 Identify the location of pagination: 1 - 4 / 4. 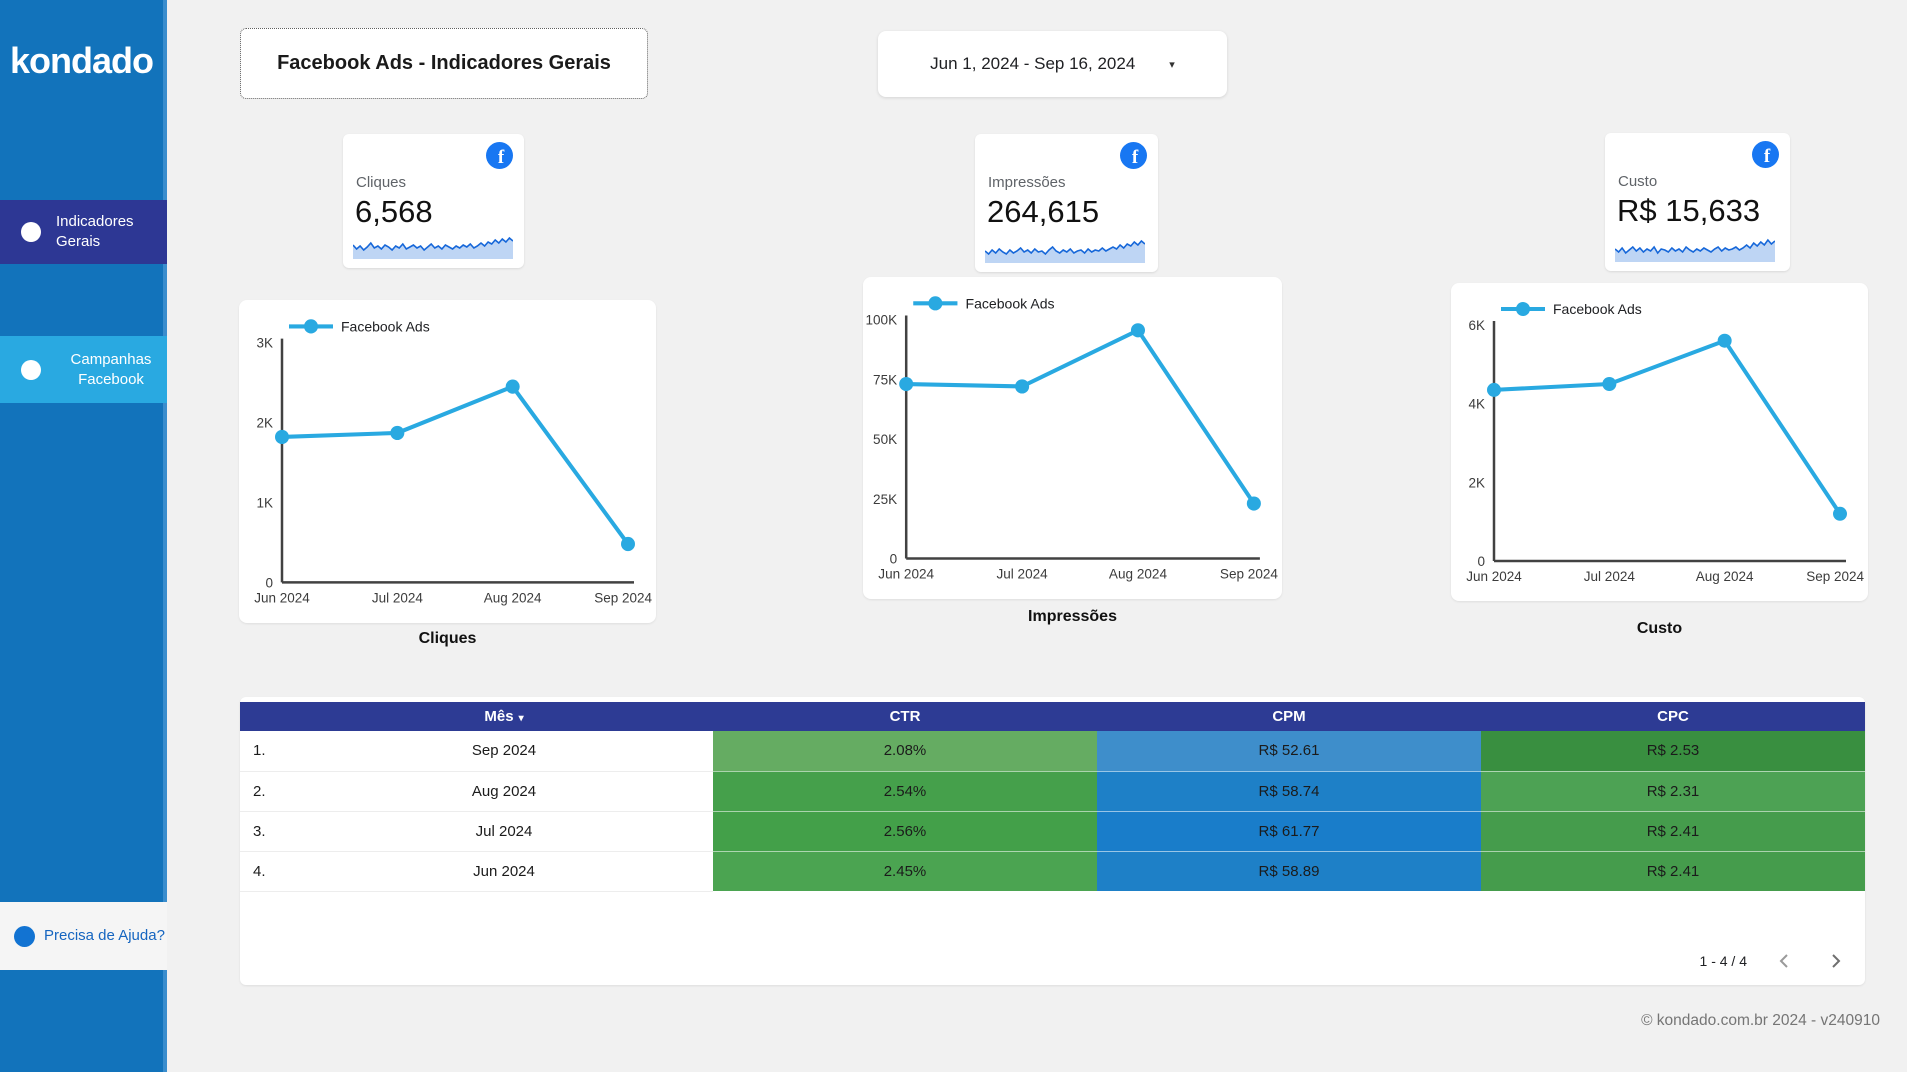
(1773, 961).